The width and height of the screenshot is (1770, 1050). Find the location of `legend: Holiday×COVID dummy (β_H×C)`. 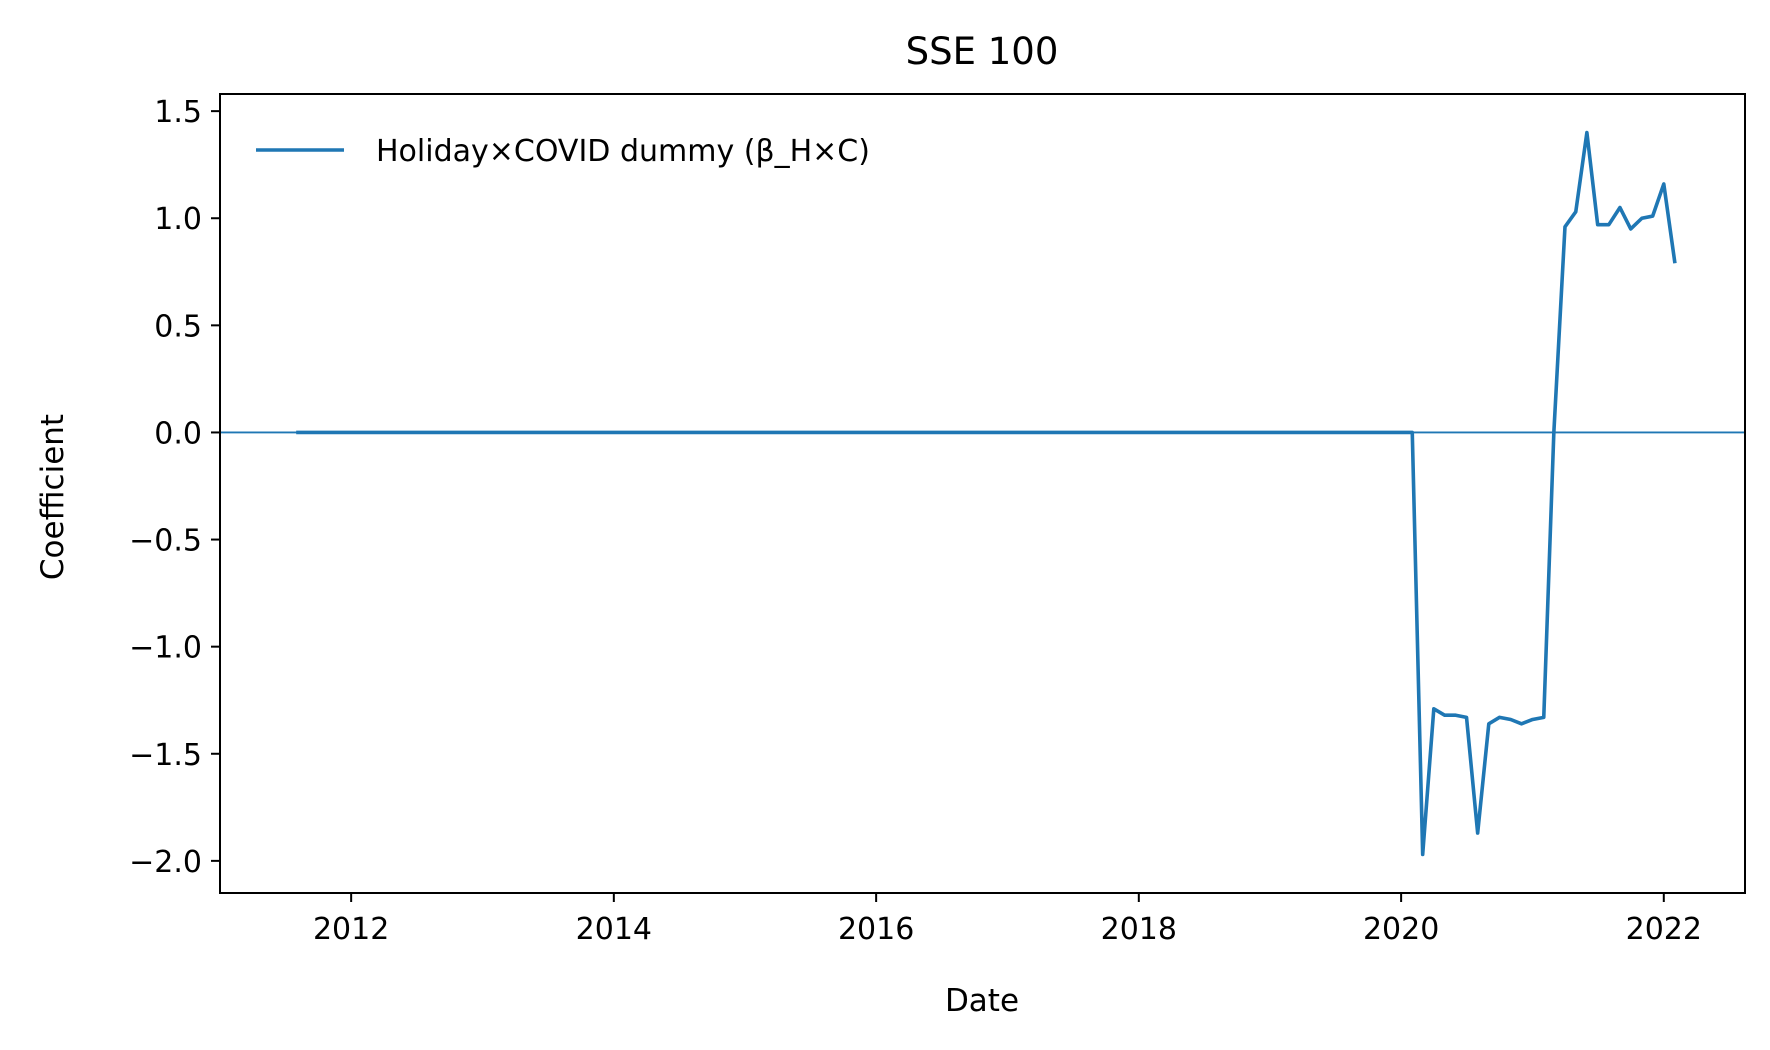

legend: Holiday×COVID dummy (β_H×C) is located at coordinates (563, 151).